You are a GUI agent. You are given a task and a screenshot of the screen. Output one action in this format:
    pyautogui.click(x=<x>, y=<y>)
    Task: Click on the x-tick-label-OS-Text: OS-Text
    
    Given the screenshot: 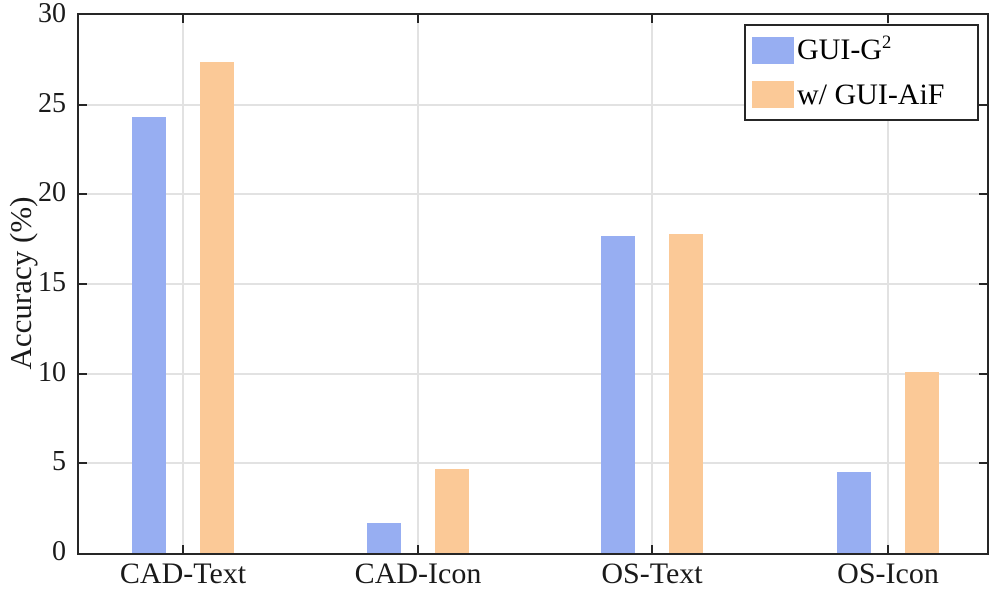 What is the action you would take?
    pyautogui.click(x=652, y=573)
    